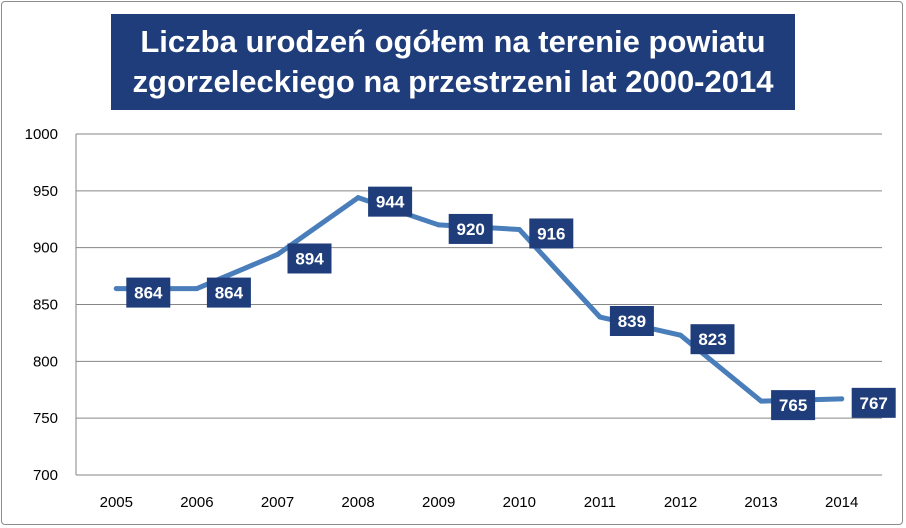 The image size is (906, 528). I want to click on data-label: 916, so click(551, 233).